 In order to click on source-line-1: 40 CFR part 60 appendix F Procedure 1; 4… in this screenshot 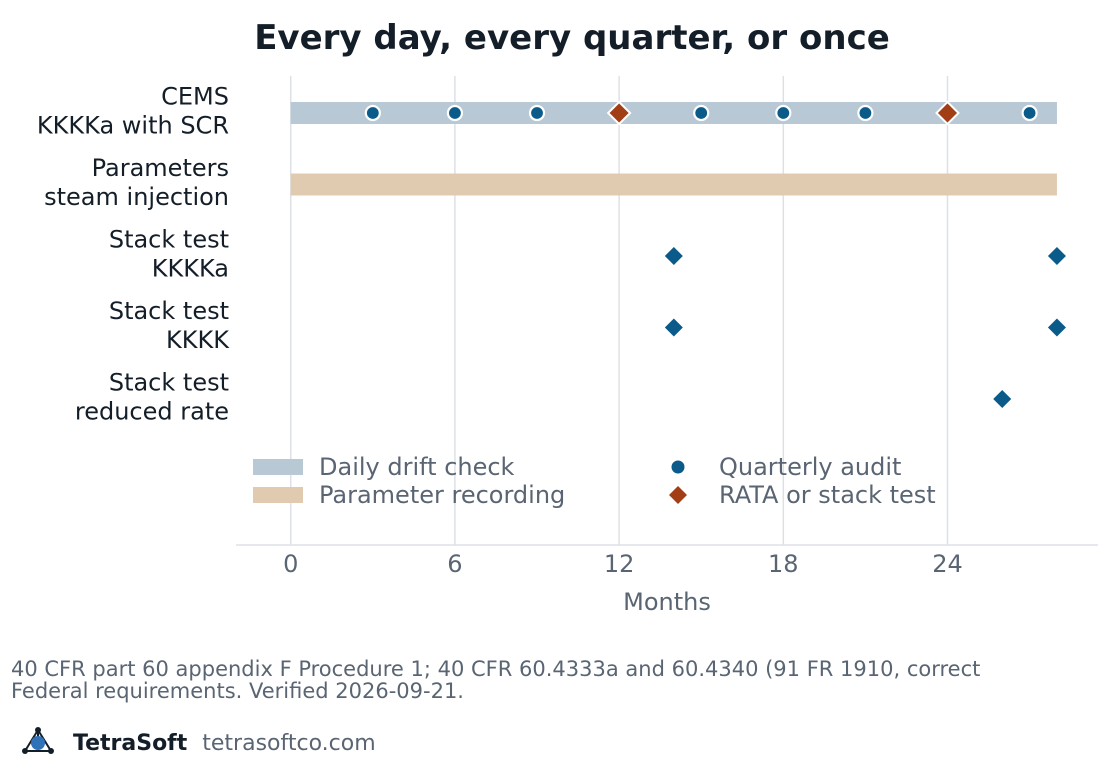, I will do `click(496, 669)`.